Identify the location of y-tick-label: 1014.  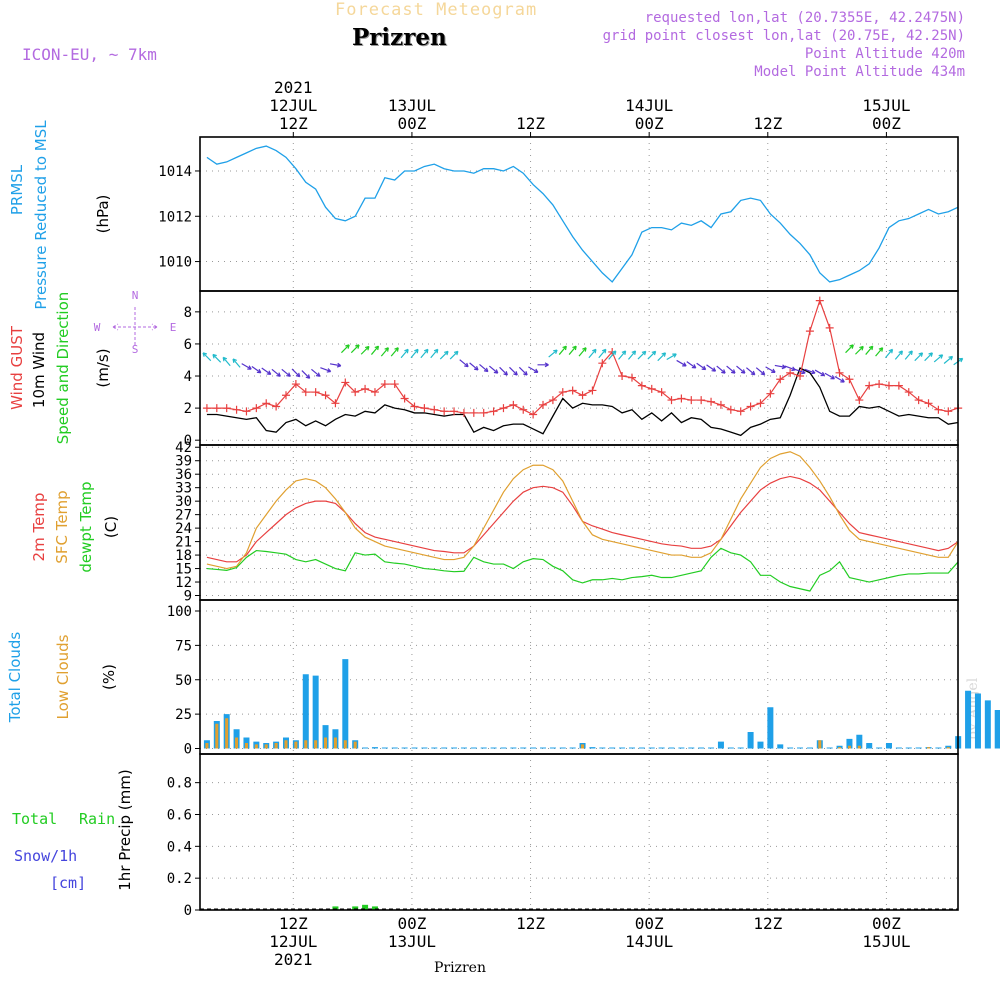
(175, 172).